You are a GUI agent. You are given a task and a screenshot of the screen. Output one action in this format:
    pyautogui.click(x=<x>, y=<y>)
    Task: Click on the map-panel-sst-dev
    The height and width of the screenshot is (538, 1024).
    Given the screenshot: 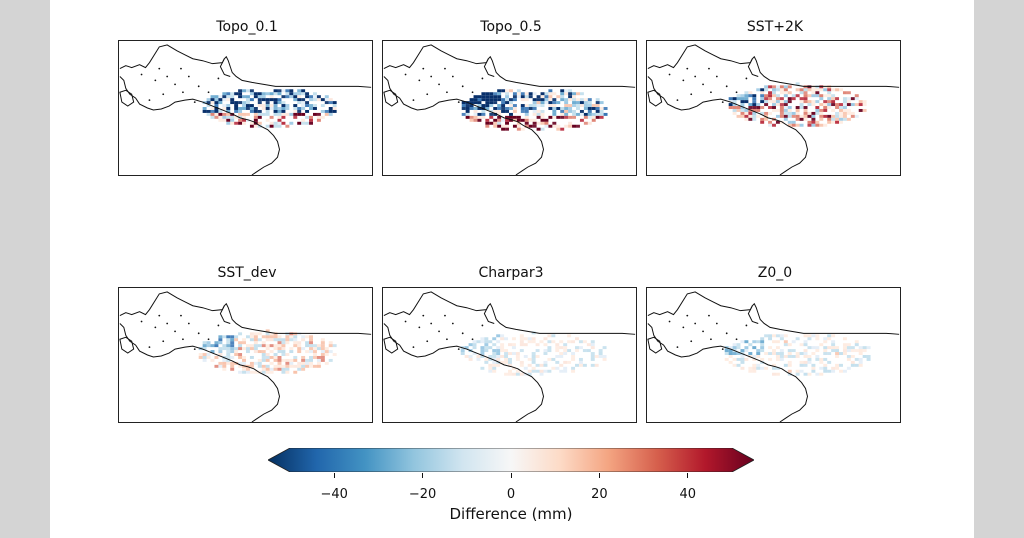 What is the action you would take?
    pyautogui.click(x=245, y=355)
    